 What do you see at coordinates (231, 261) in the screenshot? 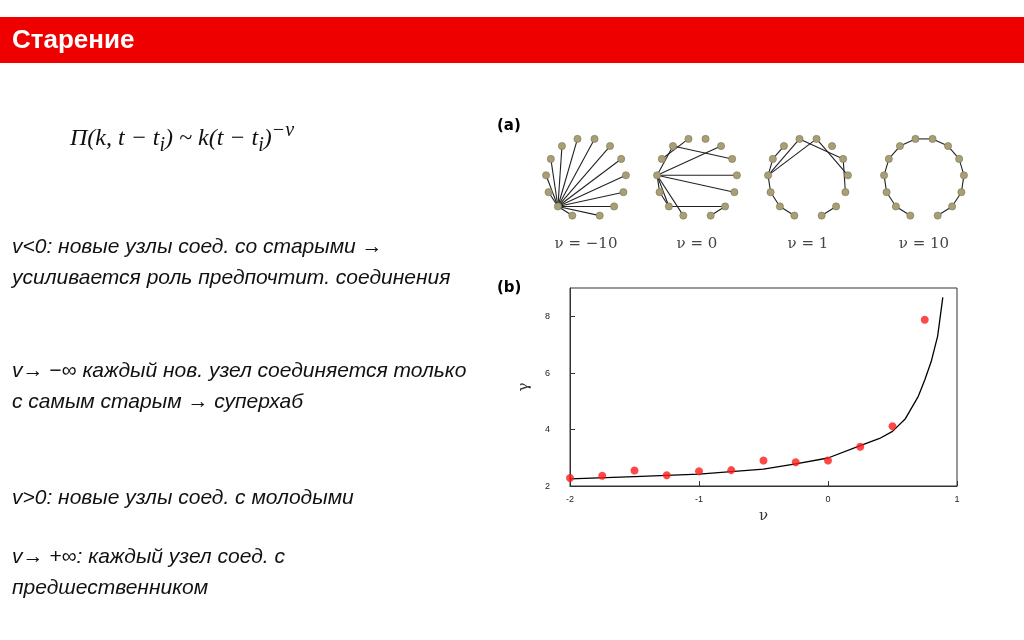
I see `text: v<0: новые узлы соед. со старыми → усиливается роль предпочтит. соединения` at bounding box center [231, 261].